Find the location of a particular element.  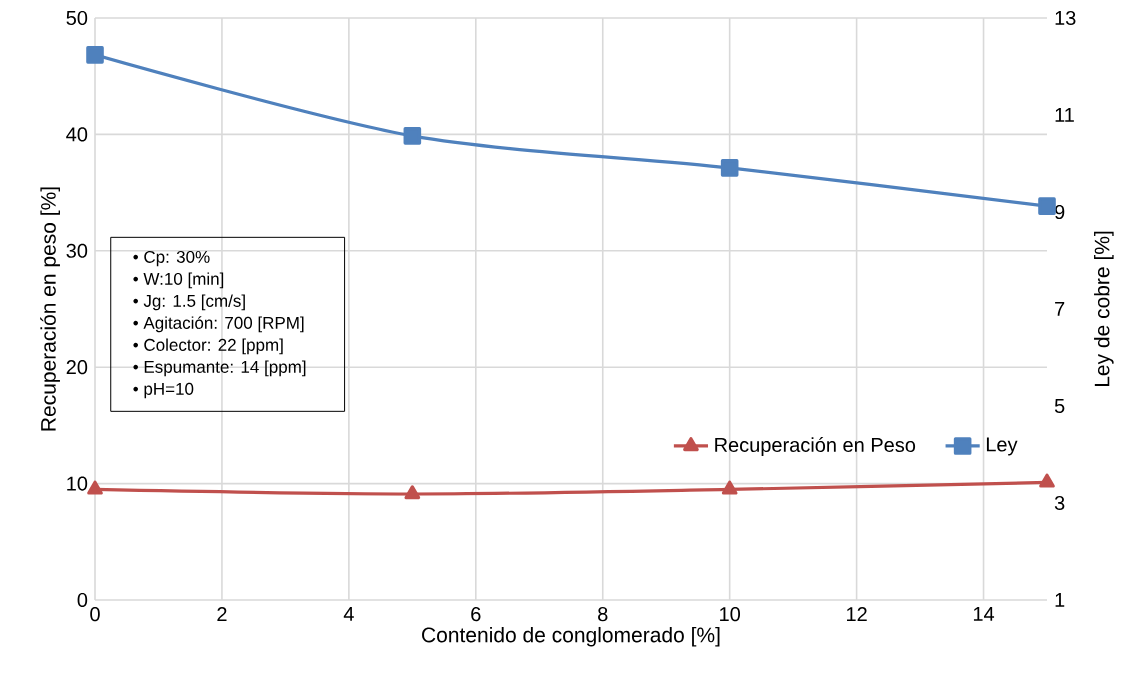

y2-tick-label: 13 is located at coordinates (1065, 18).